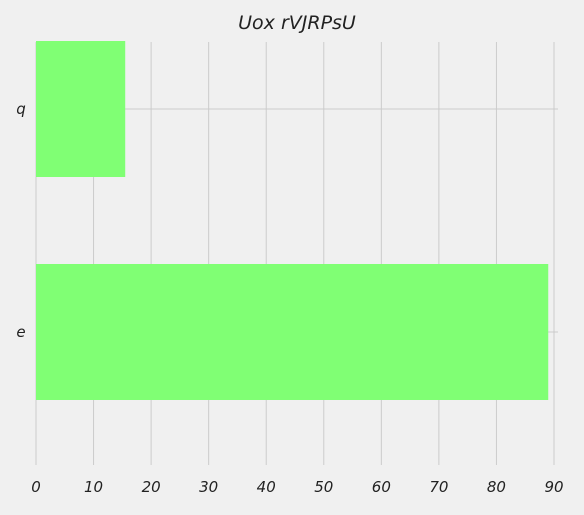  Describe the element at coordinates (21, 220) in the screenshot. I see `y-axis-ticks: eq` at that location.